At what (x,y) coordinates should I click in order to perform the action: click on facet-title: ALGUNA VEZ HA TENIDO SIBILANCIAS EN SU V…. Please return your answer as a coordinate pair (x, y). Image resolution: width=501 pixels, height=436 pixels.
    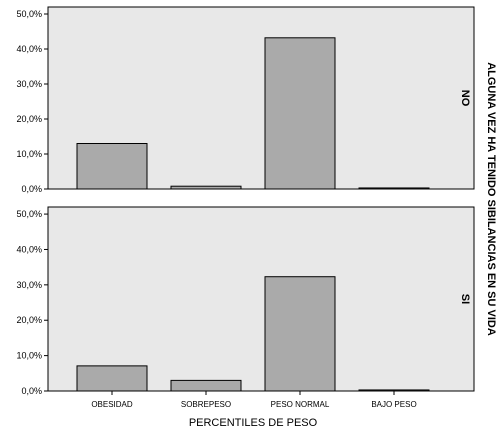
    Looking at the image, I should click on (491, 199).